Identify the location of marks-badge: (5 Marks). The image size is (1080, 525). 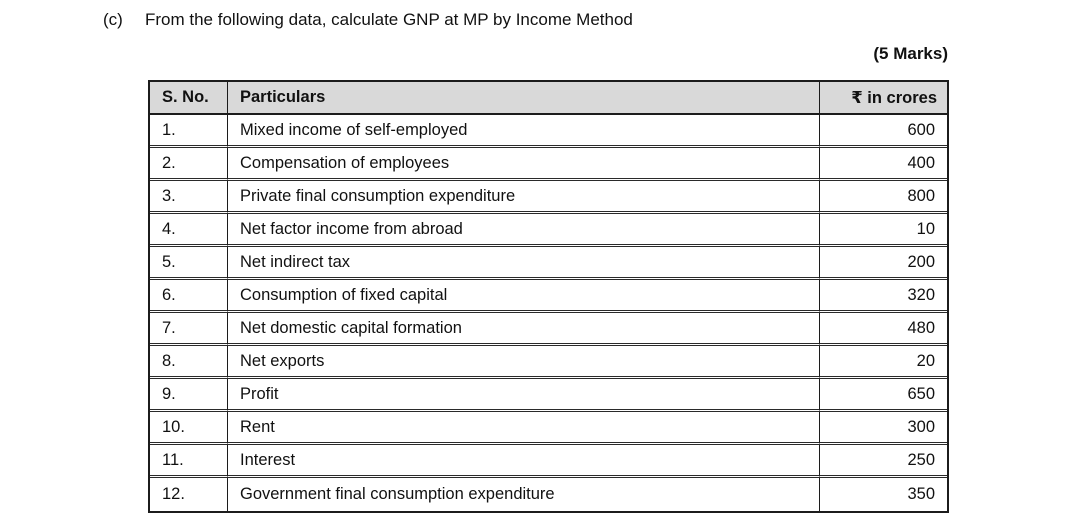
(910, 53).